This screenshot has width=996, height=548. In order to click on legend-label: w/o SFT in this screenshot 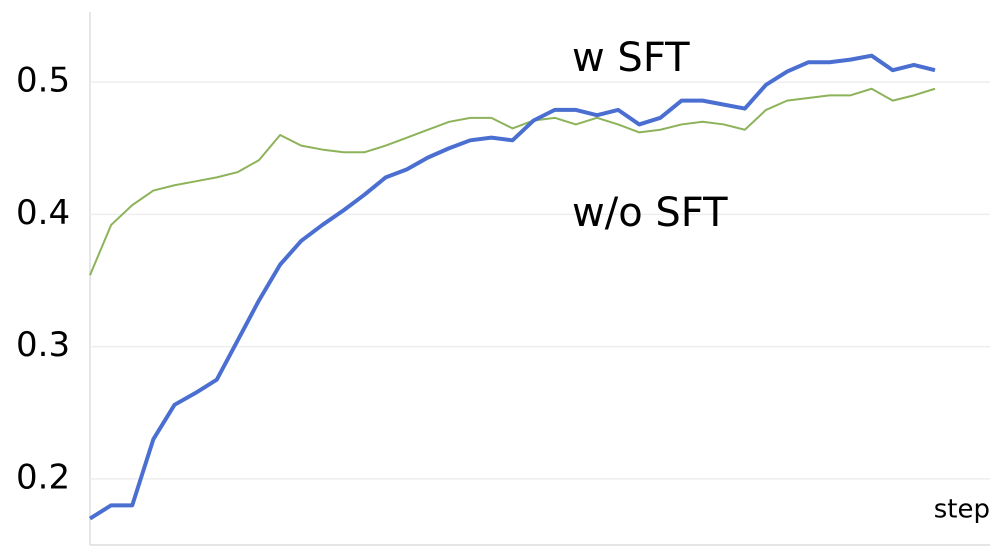, I will do `click(650, 213)`.